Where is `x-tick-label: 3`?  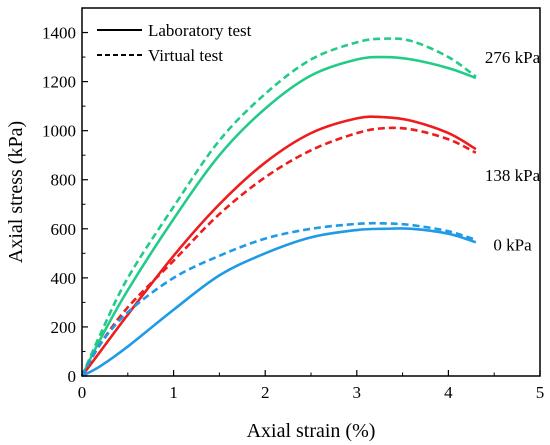 x-tick-label: 3 is located at coordinates (357, 392).